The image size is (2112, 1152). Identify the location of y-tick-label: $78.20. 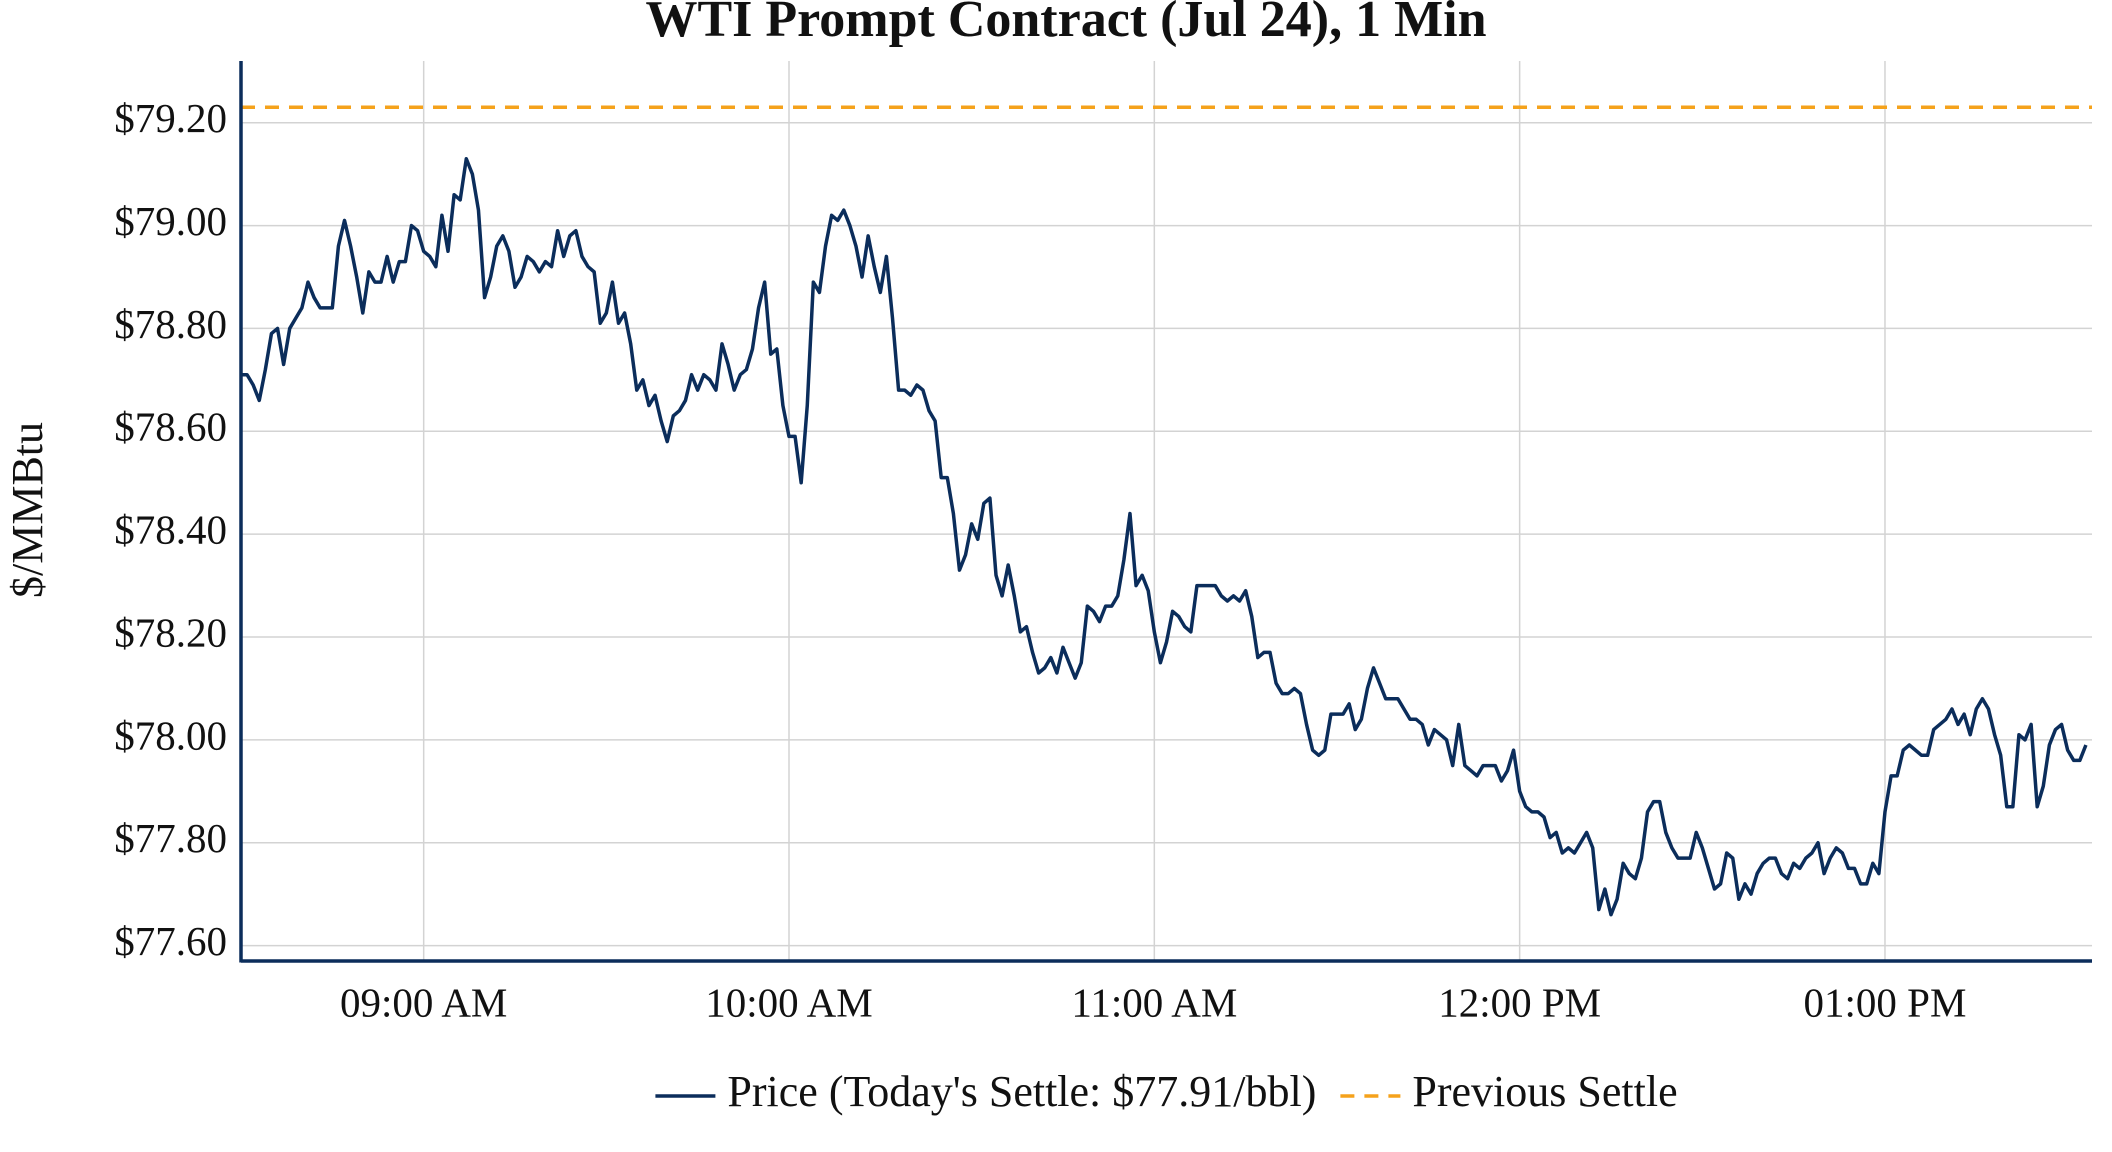
(170, 632).